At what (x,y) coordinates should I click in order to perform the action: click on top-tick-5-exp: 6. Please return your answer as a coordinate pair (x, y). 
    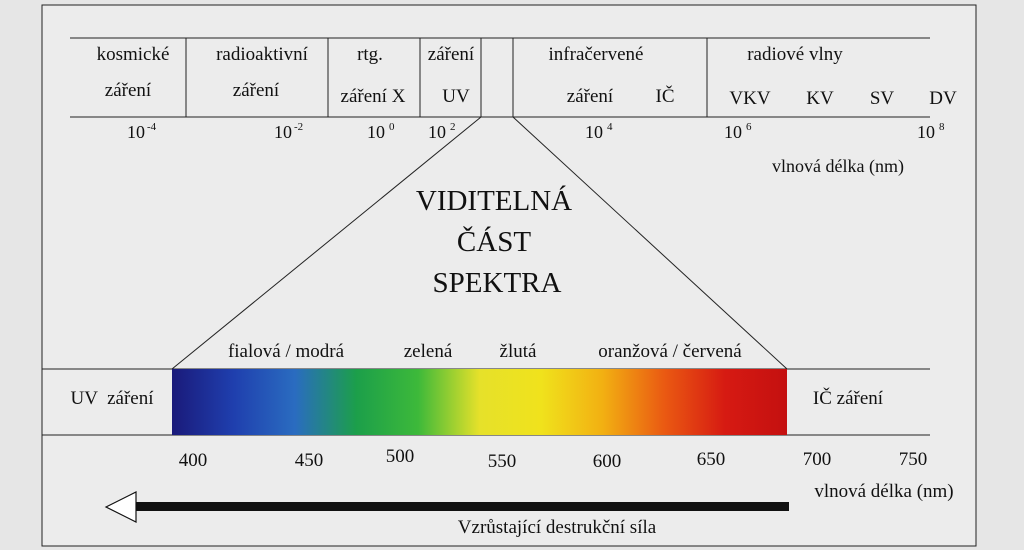
    Looking at the image, I should click on (749, 127).